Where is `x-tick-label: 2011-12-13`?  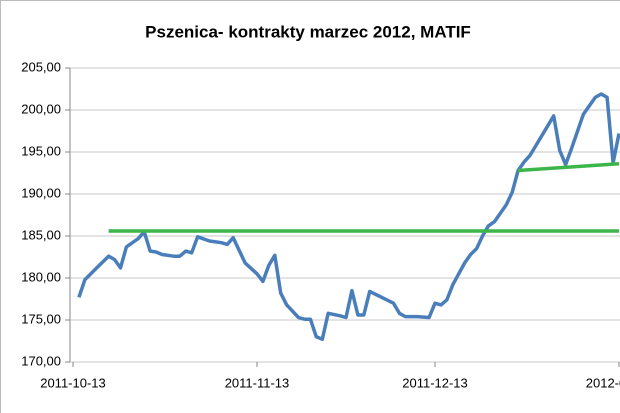
x-tick-label: 2011-12-13 is located at coordinates (435, 382).